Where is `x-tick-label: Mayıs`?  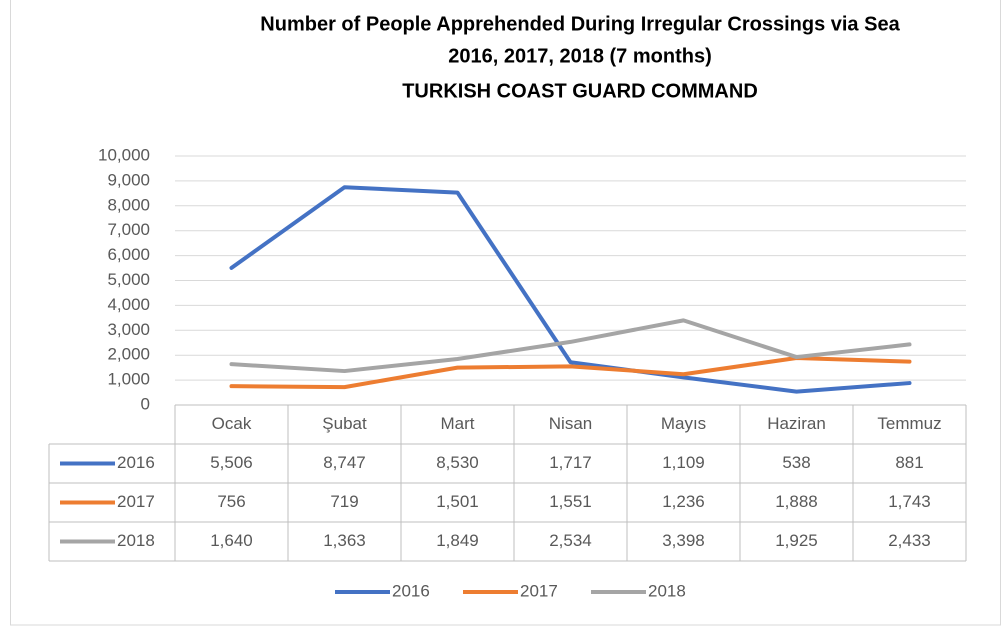
x-tick-label: Mayıs is located at coordinates (683, 423).